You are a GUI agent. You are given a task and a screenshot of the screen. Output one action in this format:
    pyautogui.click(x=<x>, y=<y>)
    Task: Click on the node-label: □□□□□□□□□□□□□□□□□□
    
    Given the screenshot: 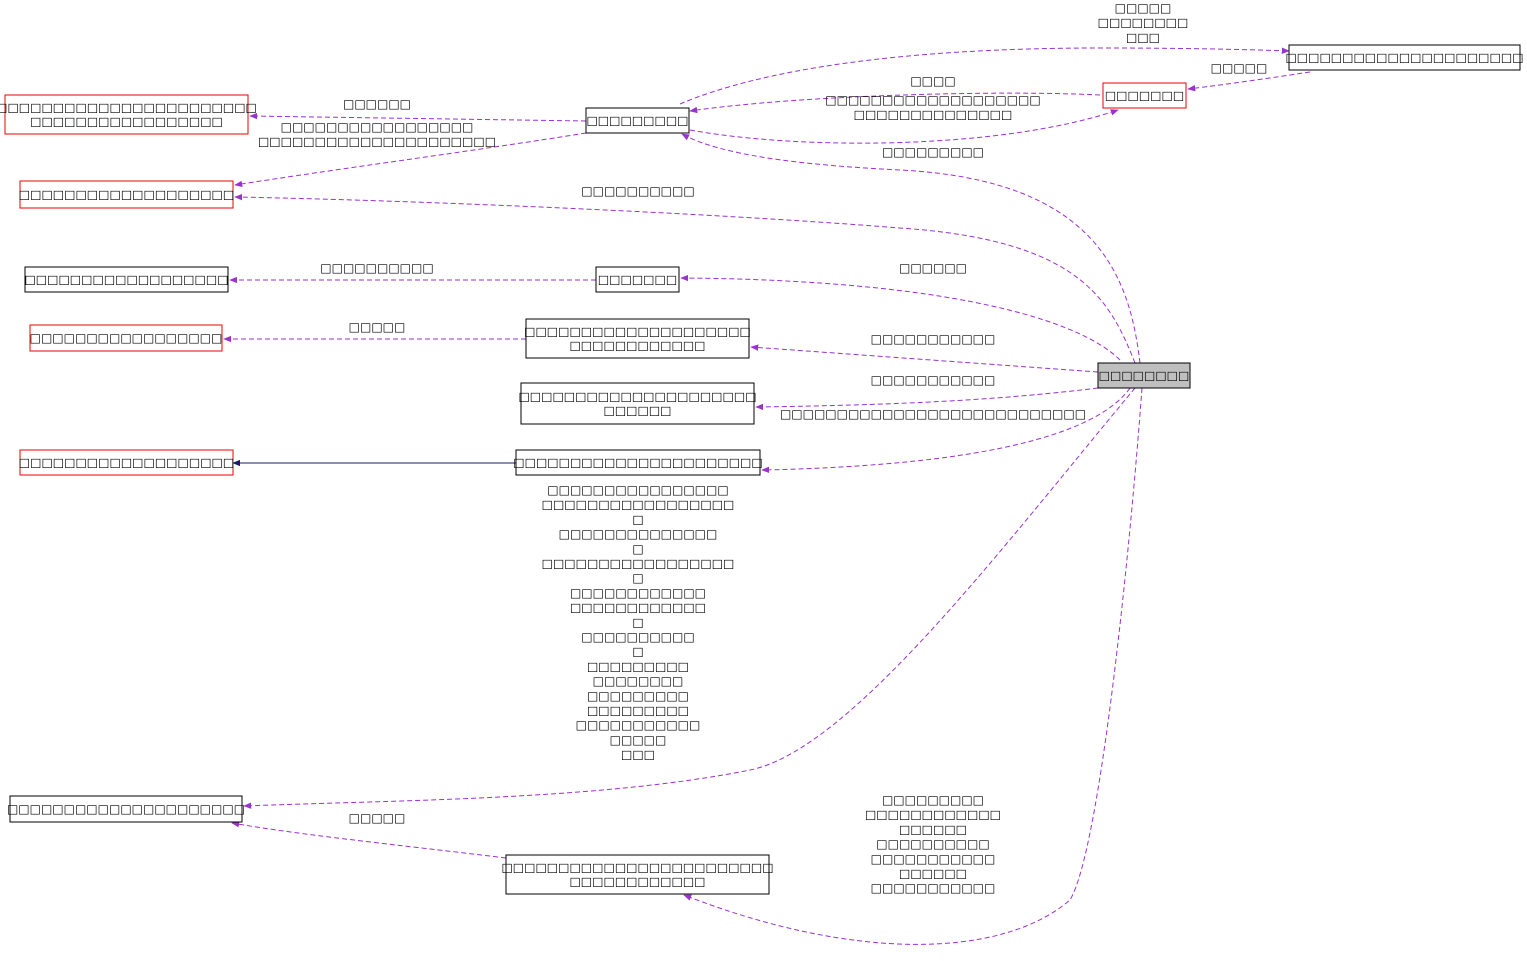 What is the action you would take?
    pyautogui.click(x=126, y=280)
    